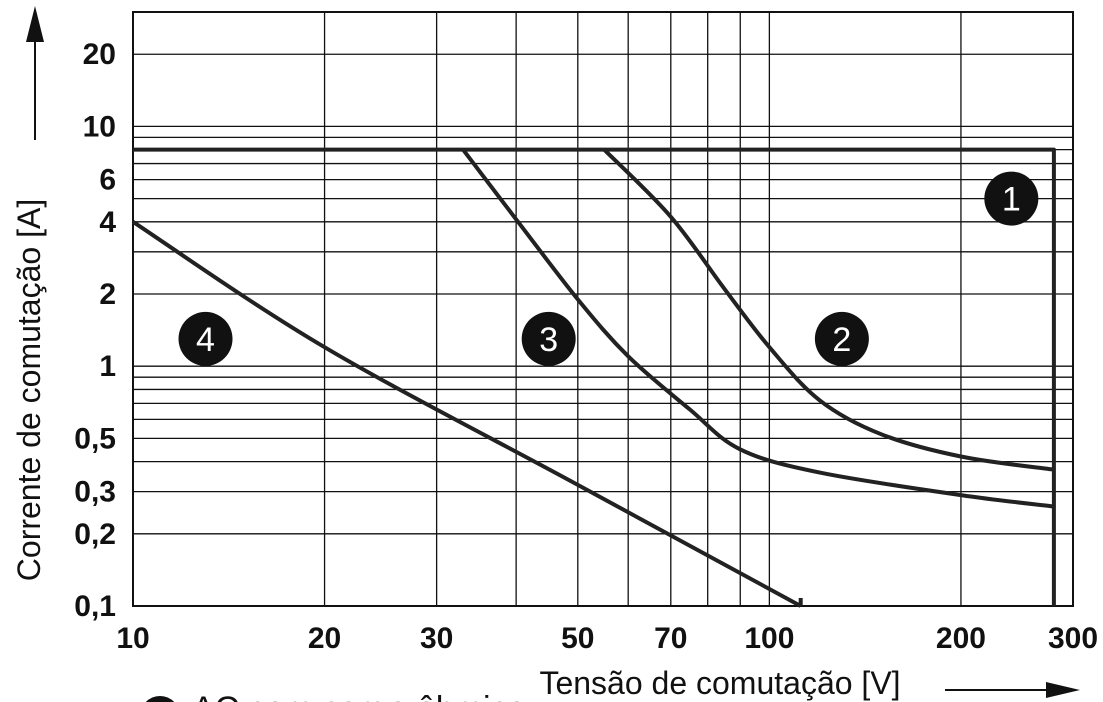 This screenshot has width=1103, height=702. I want to click on y-tick-label: 0,3, so click(95, 492).